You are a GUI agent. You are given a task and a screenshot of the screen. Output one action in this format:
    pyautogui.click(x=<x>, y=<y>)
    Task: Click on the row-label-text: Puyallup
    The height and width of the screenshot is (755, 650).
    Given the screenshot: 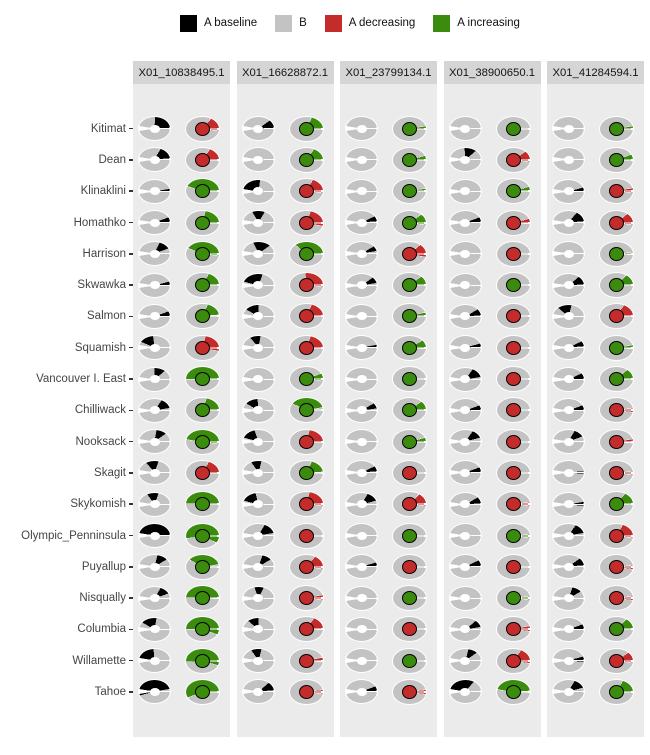 What is the action you would take?
    pyautogui.click(x=103, y=566)
    